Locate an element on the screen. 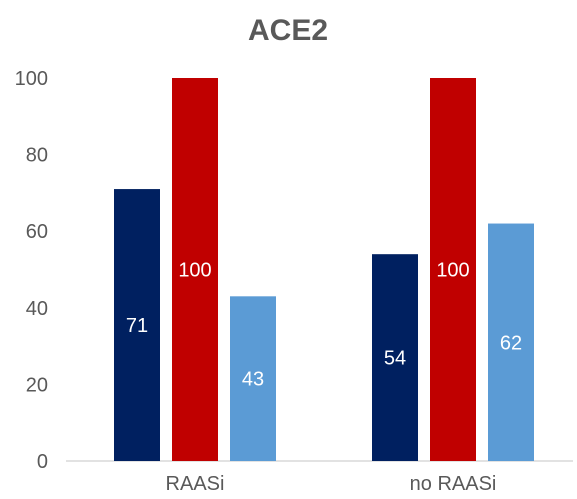  y-axis: 0 20 40 60 80 100 is located at coordinates (31, 270).